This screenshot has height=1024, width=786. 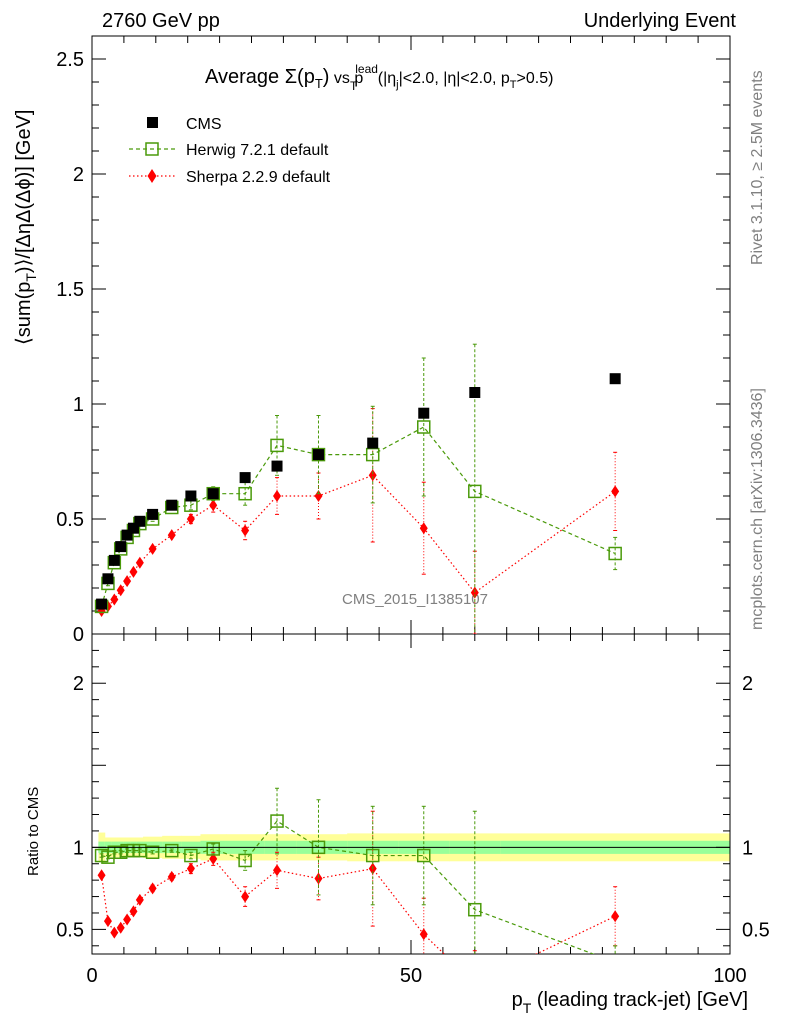 What do you see at coordinates (660, 21) in the screenshot?
I see `header-right: Underlying Event` at bounding box center [660, 21].